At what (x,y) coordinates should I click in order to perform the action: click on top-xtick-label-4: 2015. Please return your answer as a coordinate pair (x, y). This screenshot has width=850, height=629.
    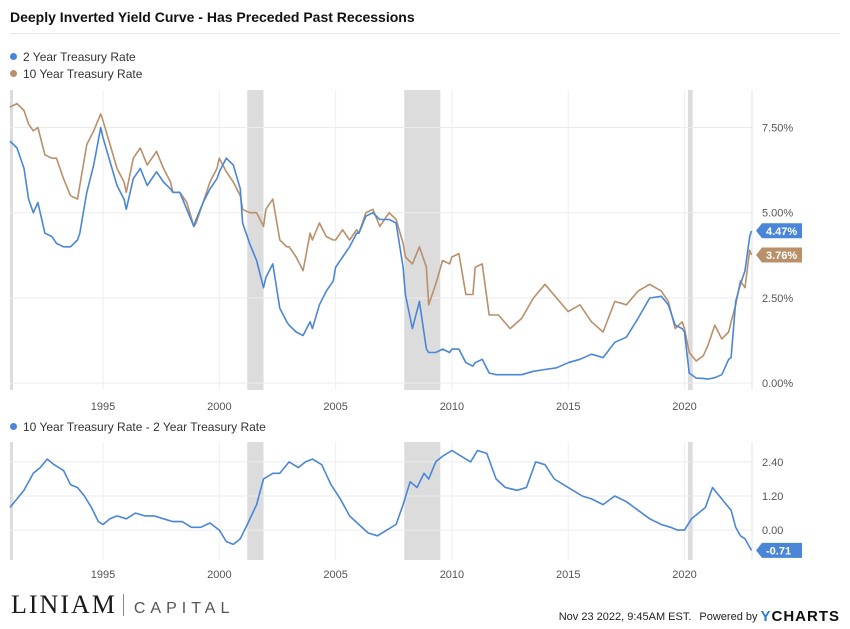
    Looking at the image, I should click on (568, 407).